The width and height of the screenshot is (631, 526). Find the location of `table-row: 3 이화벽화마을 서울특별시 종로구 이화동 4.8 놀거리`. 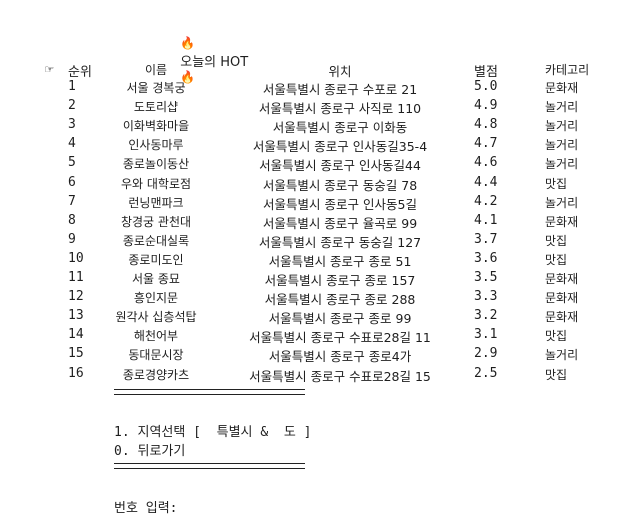

table-row: 3 이화벽화마을 서울특별시 종로구 이화동 4.8 놀거리 is located at coordinates (315, 126).